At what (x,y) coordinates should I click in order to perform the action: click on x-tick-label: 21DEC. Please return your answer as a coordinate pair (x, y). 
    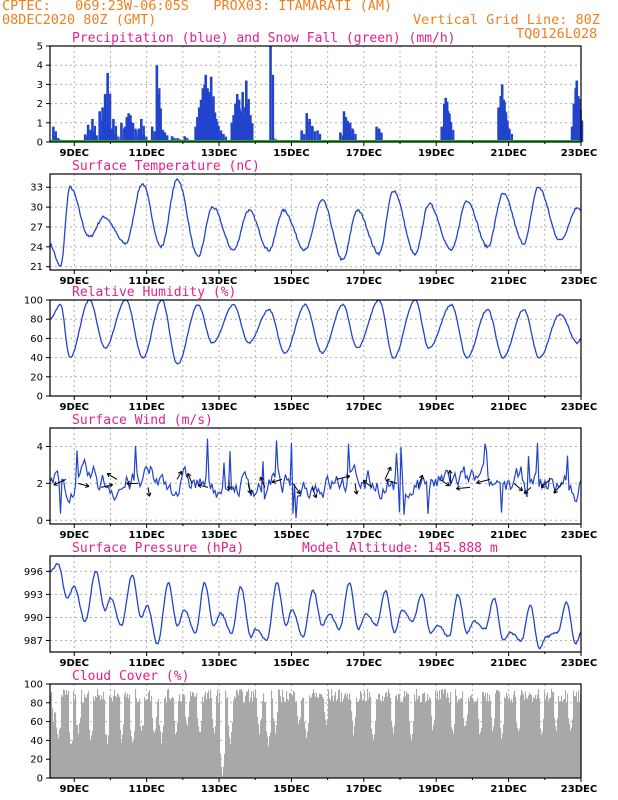
    Looking at the image, I should click on (508, 153).